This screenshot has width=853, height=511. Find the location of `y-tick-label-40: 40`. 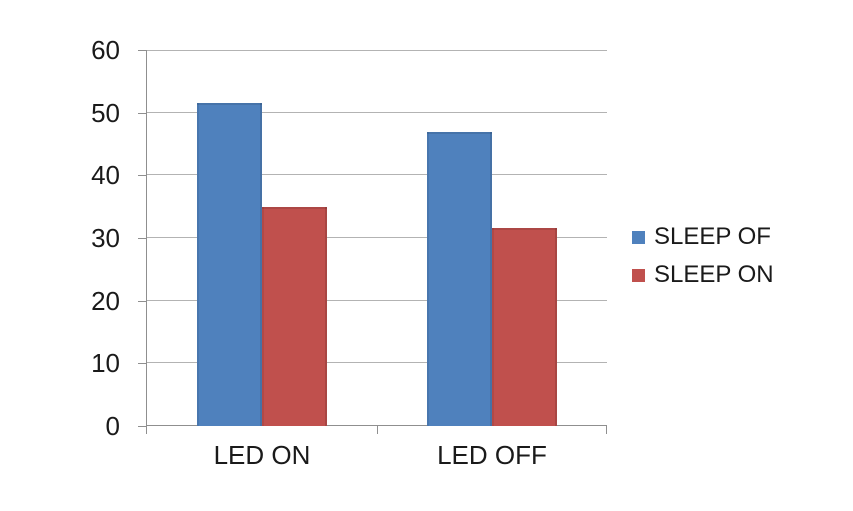

y-tick-label-40: 40 is located at coordinates (105, 175).